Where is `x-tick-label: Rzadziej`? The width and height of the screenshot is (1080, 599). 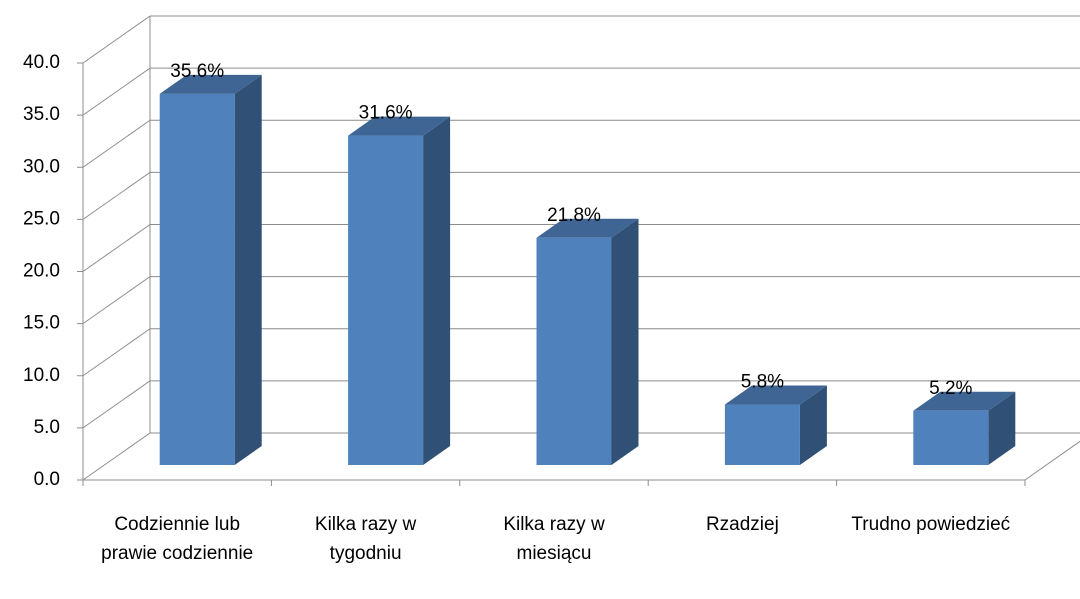 x-tick-label: Rzadziej is located at coordinates (742, 524).